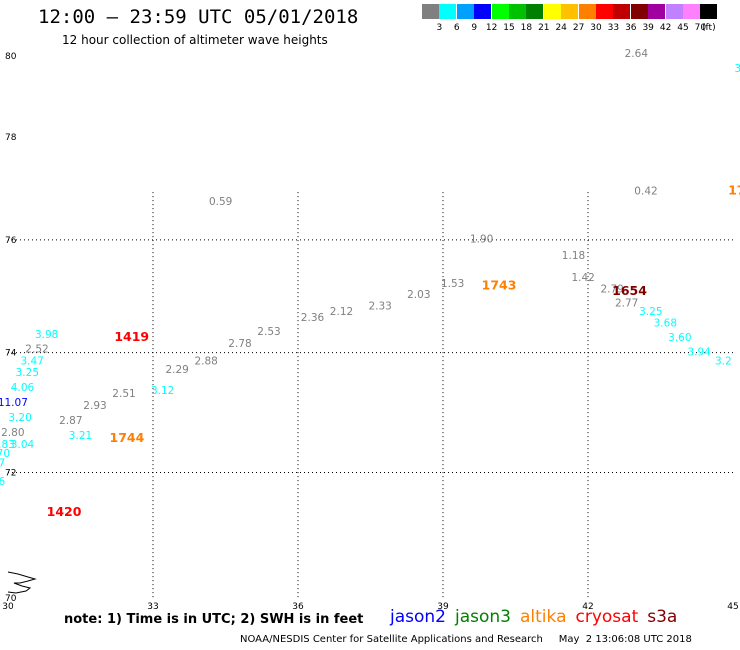 This screenshot has width=740, height=650. I want to click on longitude-tick-label: 45, so click(732, 607).